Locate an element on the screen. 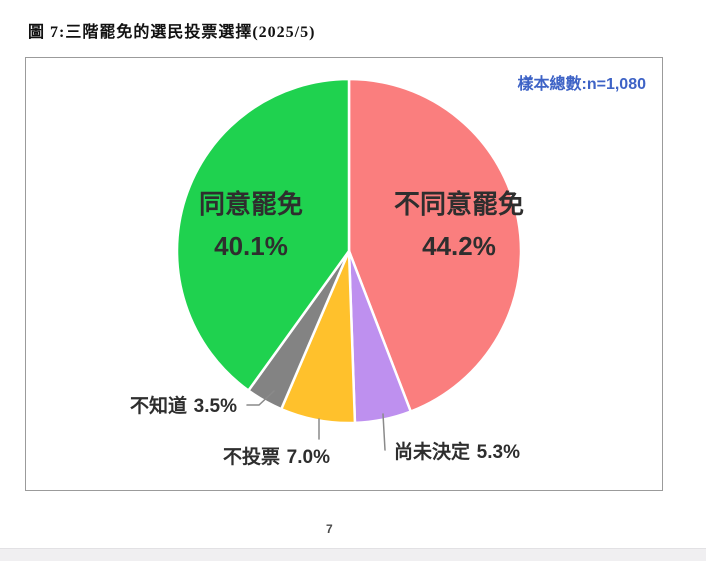  slice-label-unknown: 不知道 3.5% is located at coordinates (183, 404).